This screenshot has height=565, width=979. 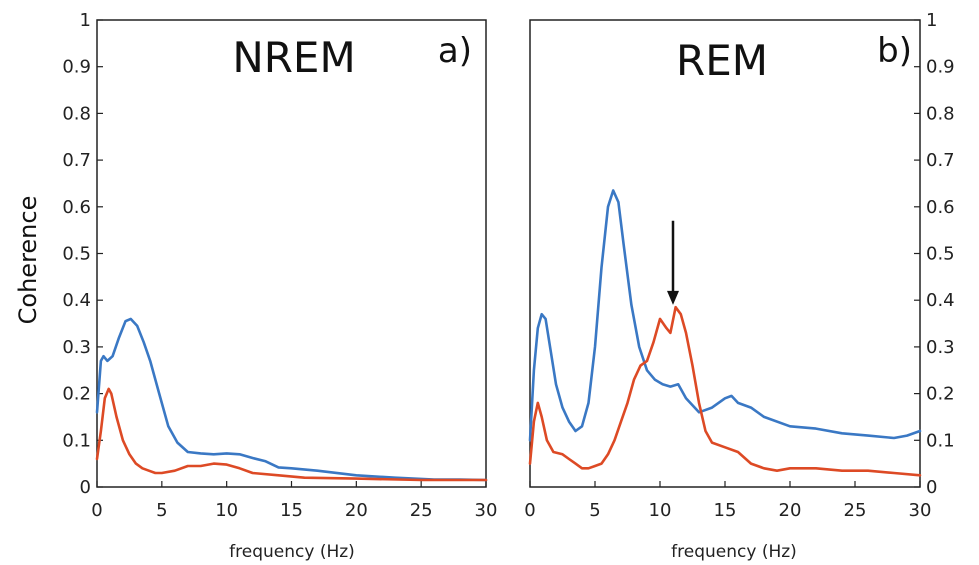 What do you see at coordinates (292, 552) in the screenshot?
I see `x-axis-label-nrem: frequency (Hz)` at bounding box center [292, 552].